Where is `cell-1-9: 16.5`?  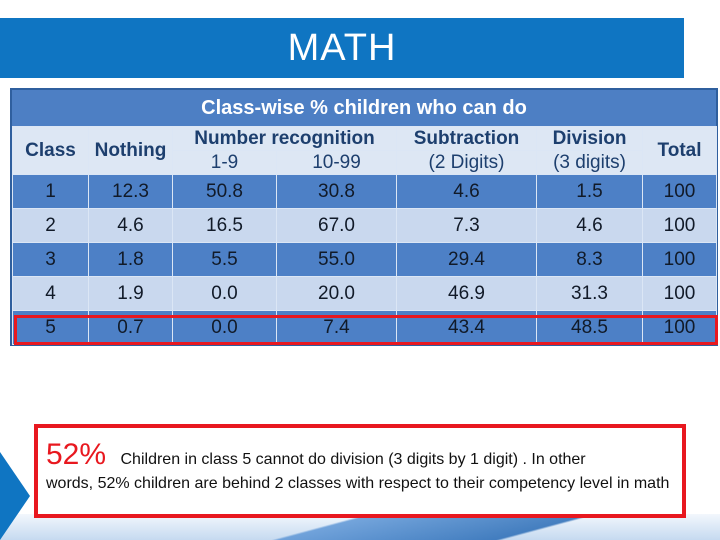 cell-1-9: 16.5 is located at coordinates (224, 225).